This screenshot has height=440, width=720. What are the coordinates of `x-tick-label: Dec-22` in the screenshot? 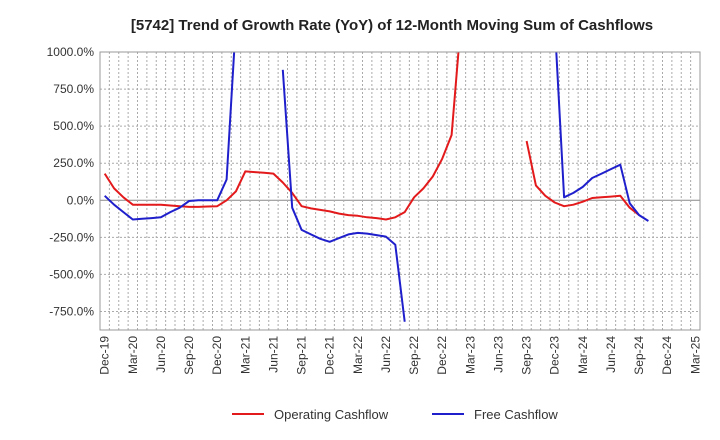 It's located at (442, 355).